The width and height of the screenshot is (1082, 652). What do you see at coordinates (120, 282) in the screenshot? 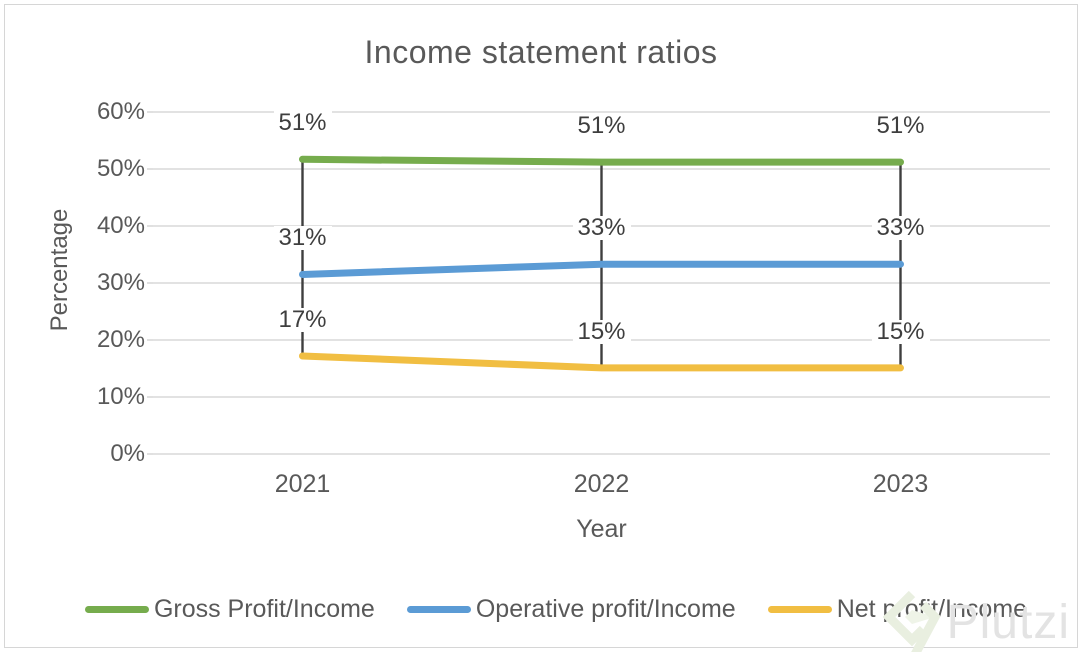
I see `y-tick-label: 30%` at bounding box center [120, 282].